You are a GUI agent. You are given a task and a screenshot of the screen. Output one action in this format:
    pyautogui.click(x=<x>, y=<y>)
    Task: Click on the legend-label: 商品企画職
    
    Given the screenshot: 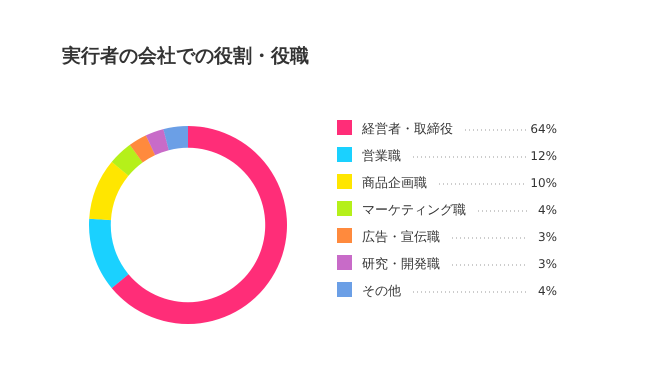 What is the action you would take?
    pyautogui.click(x=394, y=183)
    